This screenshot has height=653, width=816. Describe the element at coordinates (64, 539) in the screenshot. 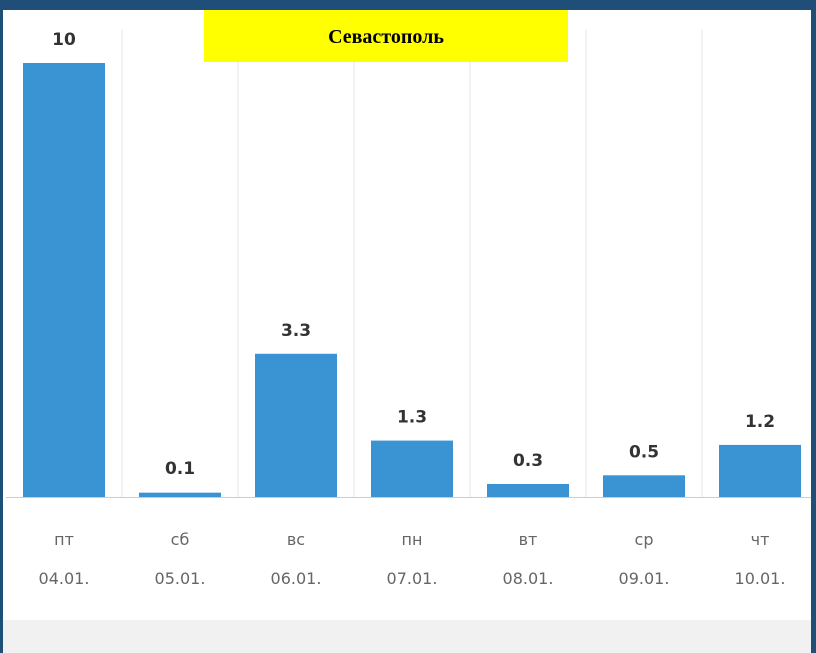

I see `x-tick-label: пт` at that location.